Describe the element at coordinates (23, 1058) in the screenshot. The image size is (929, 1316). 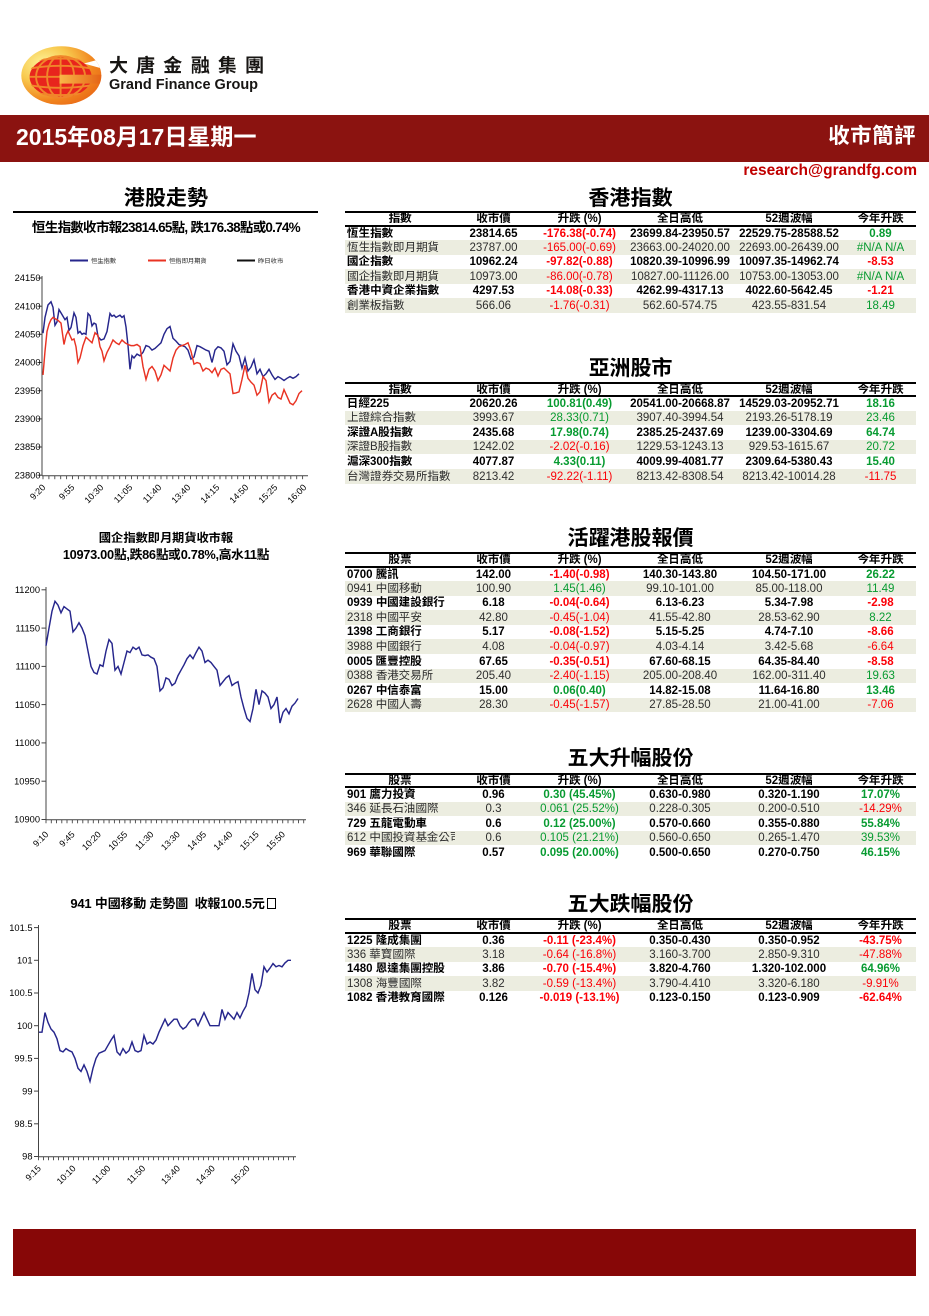
I see `svg-text: 99.5` at that location.